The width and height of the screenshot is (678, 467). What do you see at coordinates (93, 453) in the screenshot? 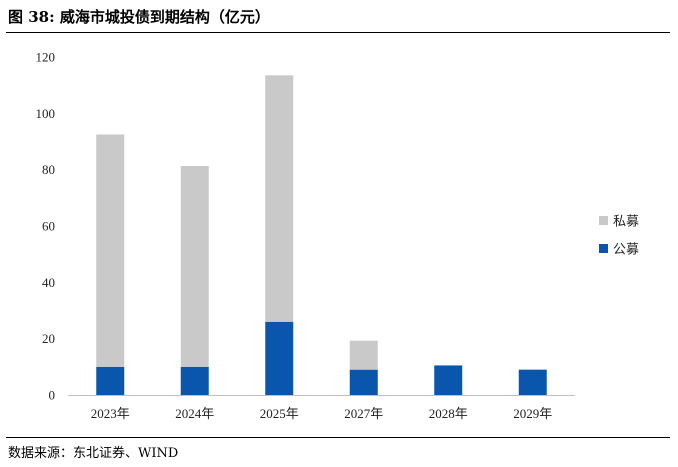
I see `source-note: 数据来源：东北证券、WIND` at bounding box center [93, 453].